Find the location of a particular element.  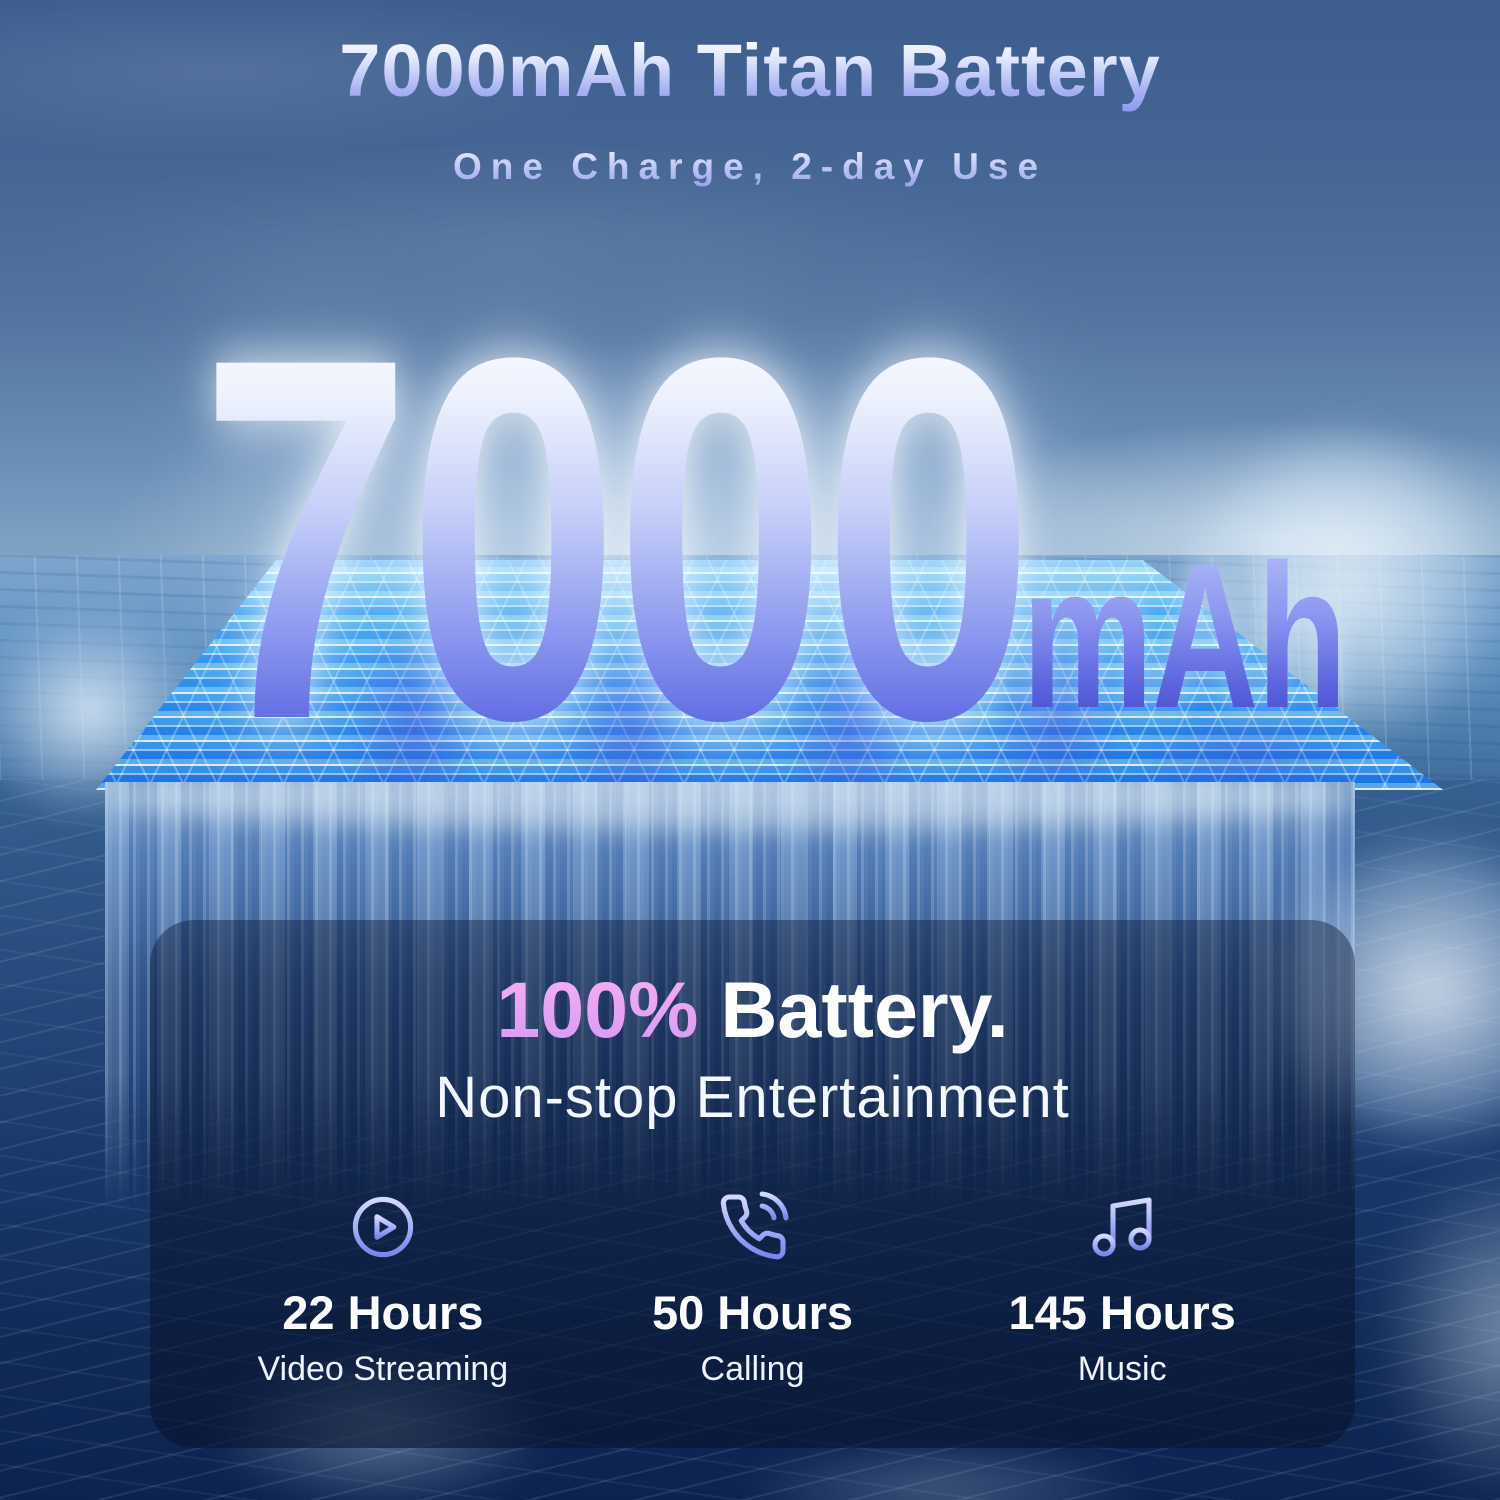

stat-calling: 50 Hours Calling is located at coordinates (753, 1288).